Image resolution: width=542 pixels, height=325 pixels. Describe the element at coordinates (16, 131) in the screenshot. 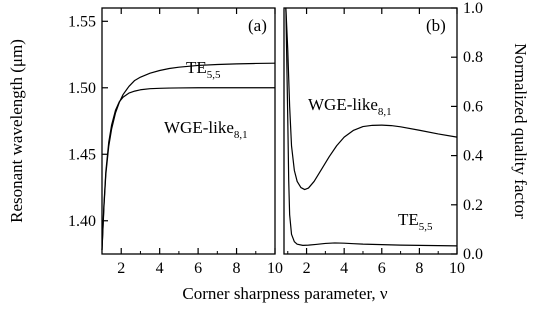

I see `y-axis-title-left: Resonant wavelength (μm)` at that location.